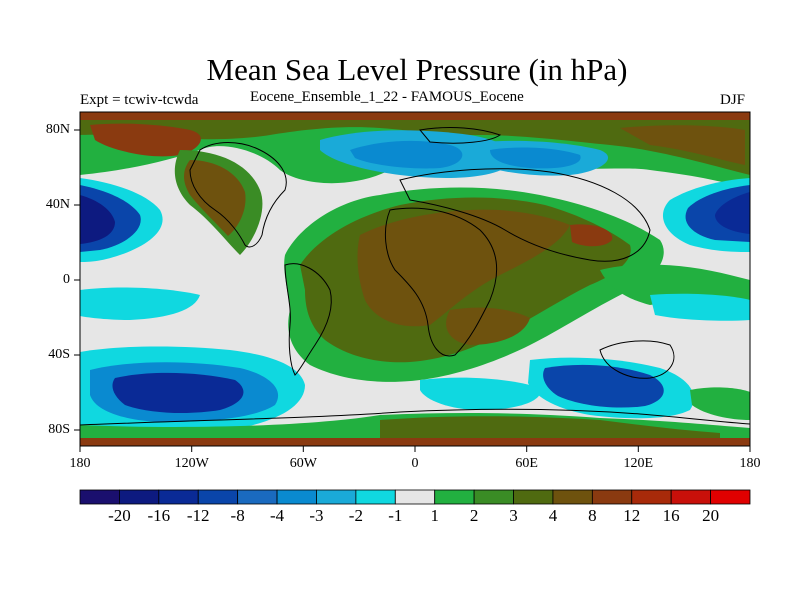 The image size is (800, 600). What do you see at coordinates (732, 213) in the screenshot?
I see `north-pacific-low-east-max` at bounding box center [732, 213].